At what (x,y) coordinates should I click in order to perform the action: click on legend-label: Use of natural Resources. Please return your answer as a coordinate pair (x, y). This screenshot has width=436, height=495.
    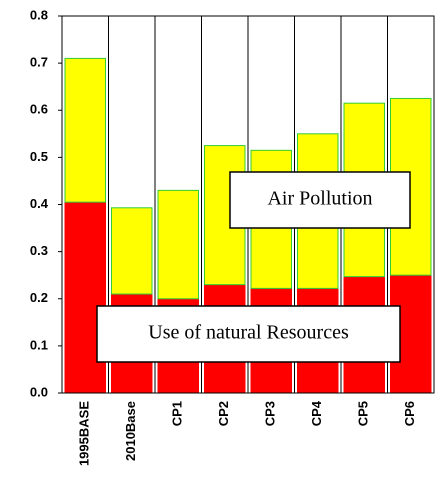
    Looking at the image, I should click on (248, 333).